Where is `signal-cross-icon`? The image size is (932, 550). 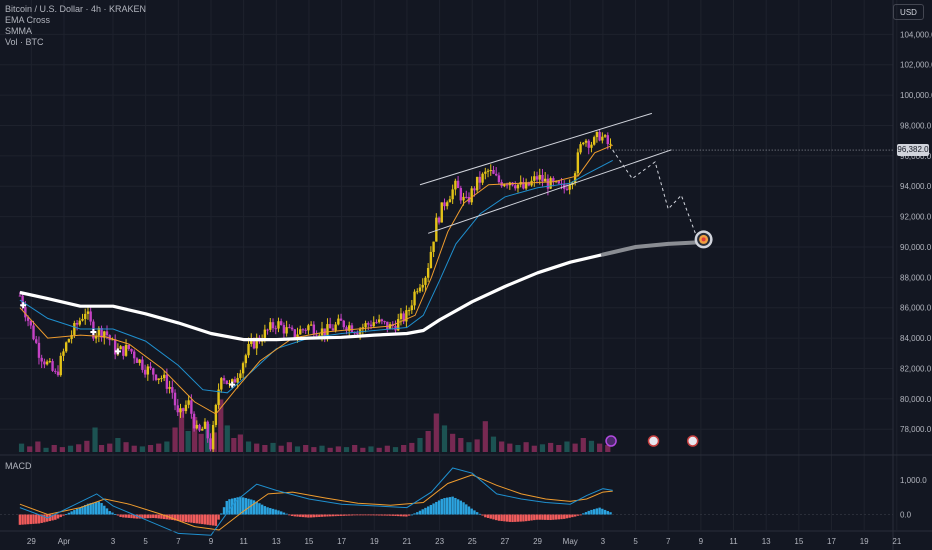
signal-cross-icon is located at coordinates (23, 305).